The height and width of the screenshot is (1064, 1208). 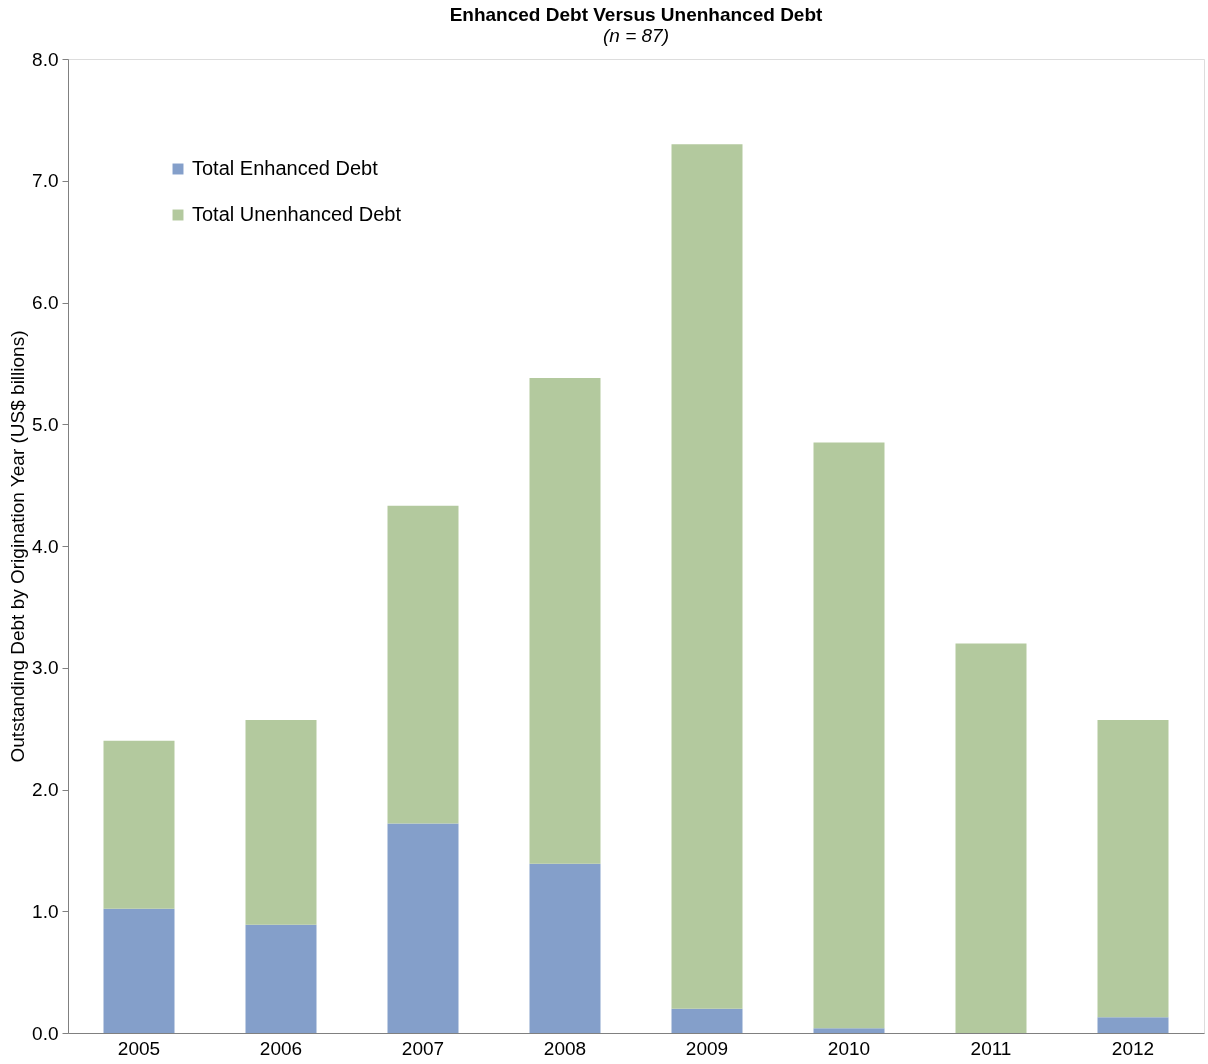 I want to click on x-tick-label: 2011, so click(x=991, y=1048).